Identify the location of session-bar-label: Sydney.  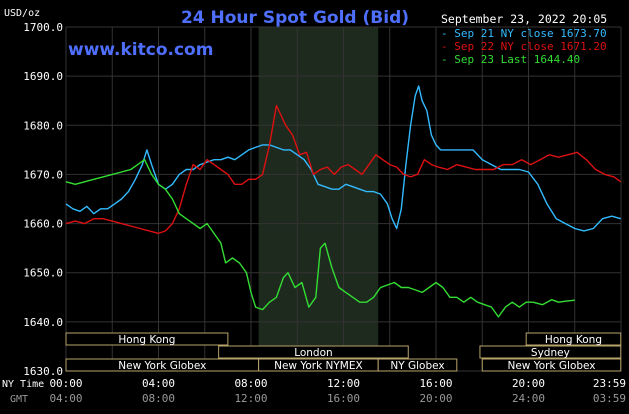
(550, 353).